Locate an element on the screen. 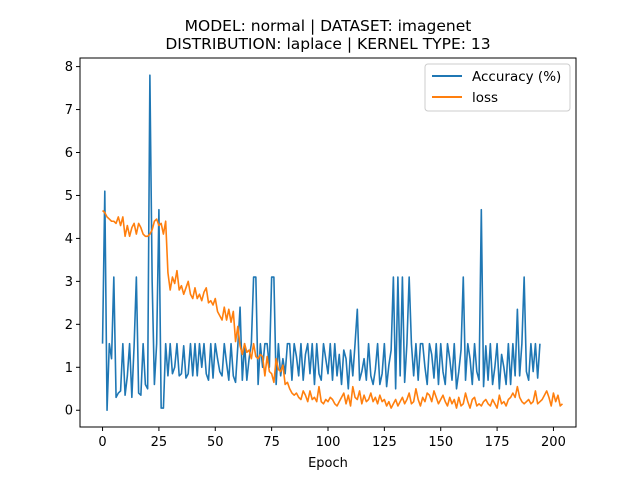 This screenshot has width=640, height=480. y-tick-label: 0 is located at coordinates (69, 411).